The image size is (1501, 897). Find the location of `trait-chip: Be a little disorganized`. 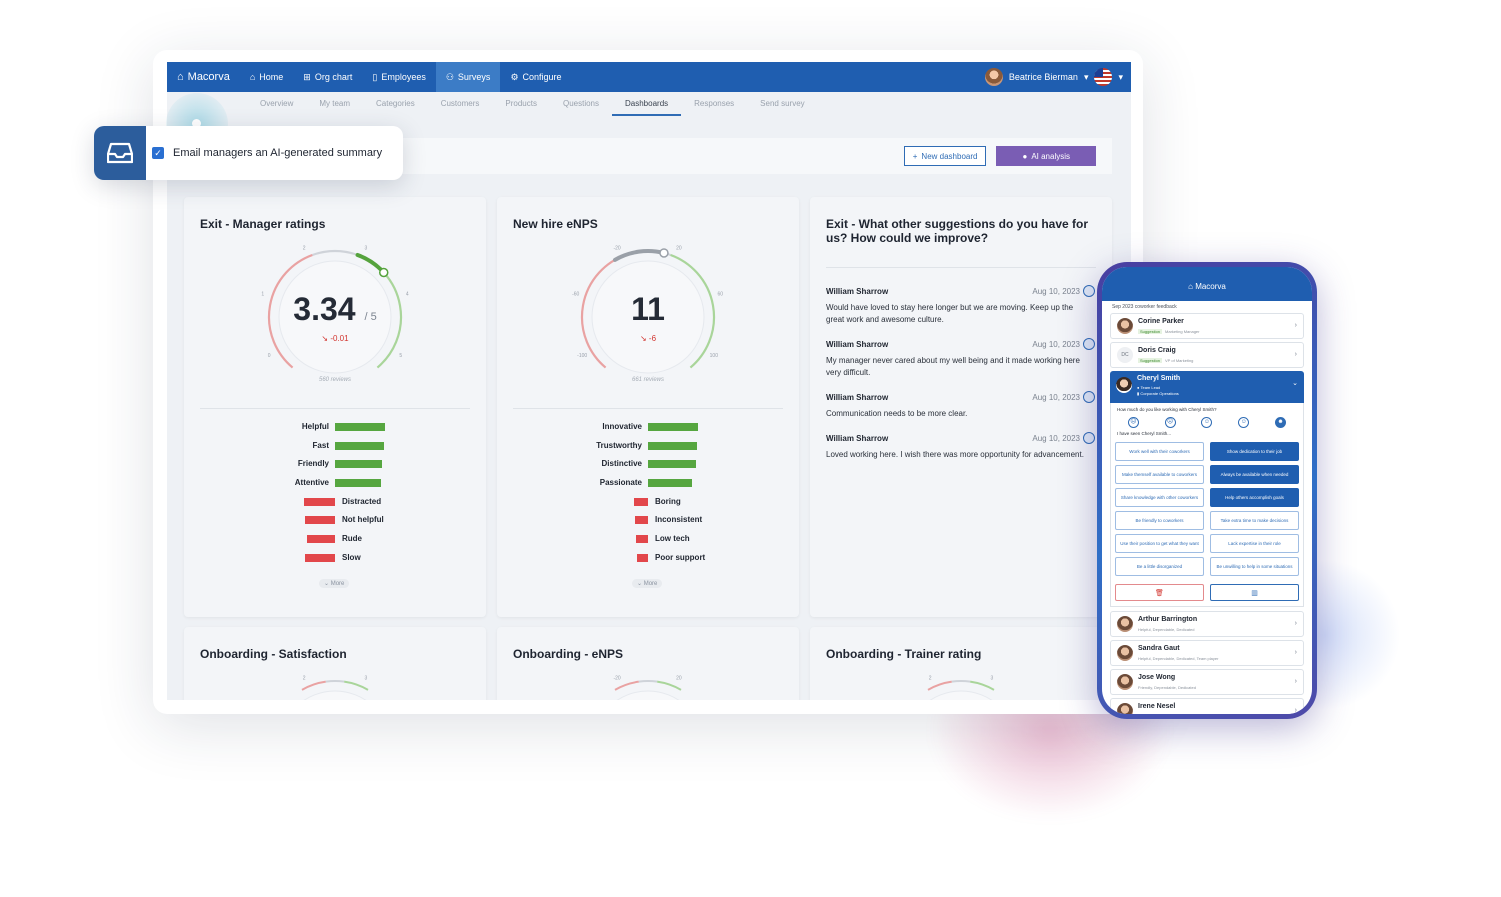

trait-chip: Be a little disorganized is located at coordinates (1159, 566).